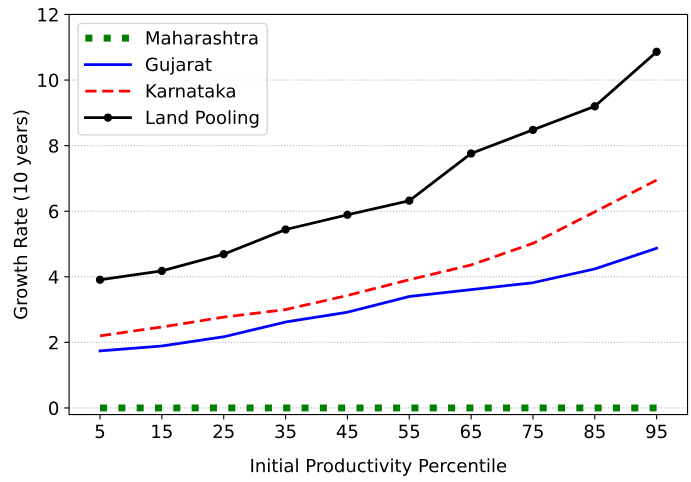 This screenshot has height=482, width=691. What do you see at coordinates (409, 431) in the screenshot?
I see `x-tick-label: 55` at bounding box center [409, 431].